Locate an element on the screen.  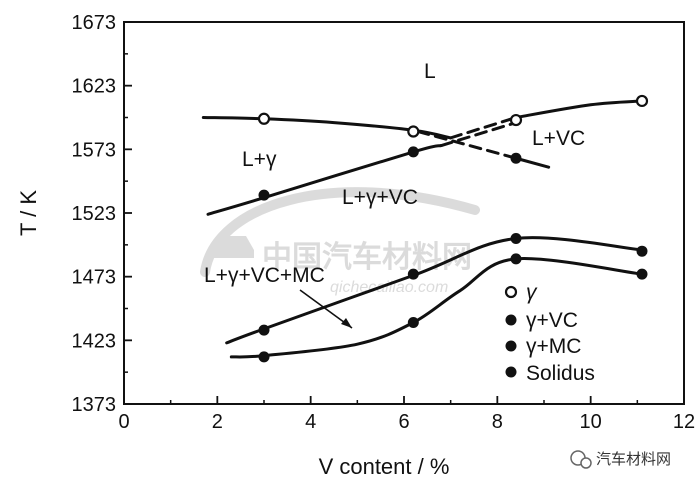
watermark-swoosh is located at coordinates (340, 232).